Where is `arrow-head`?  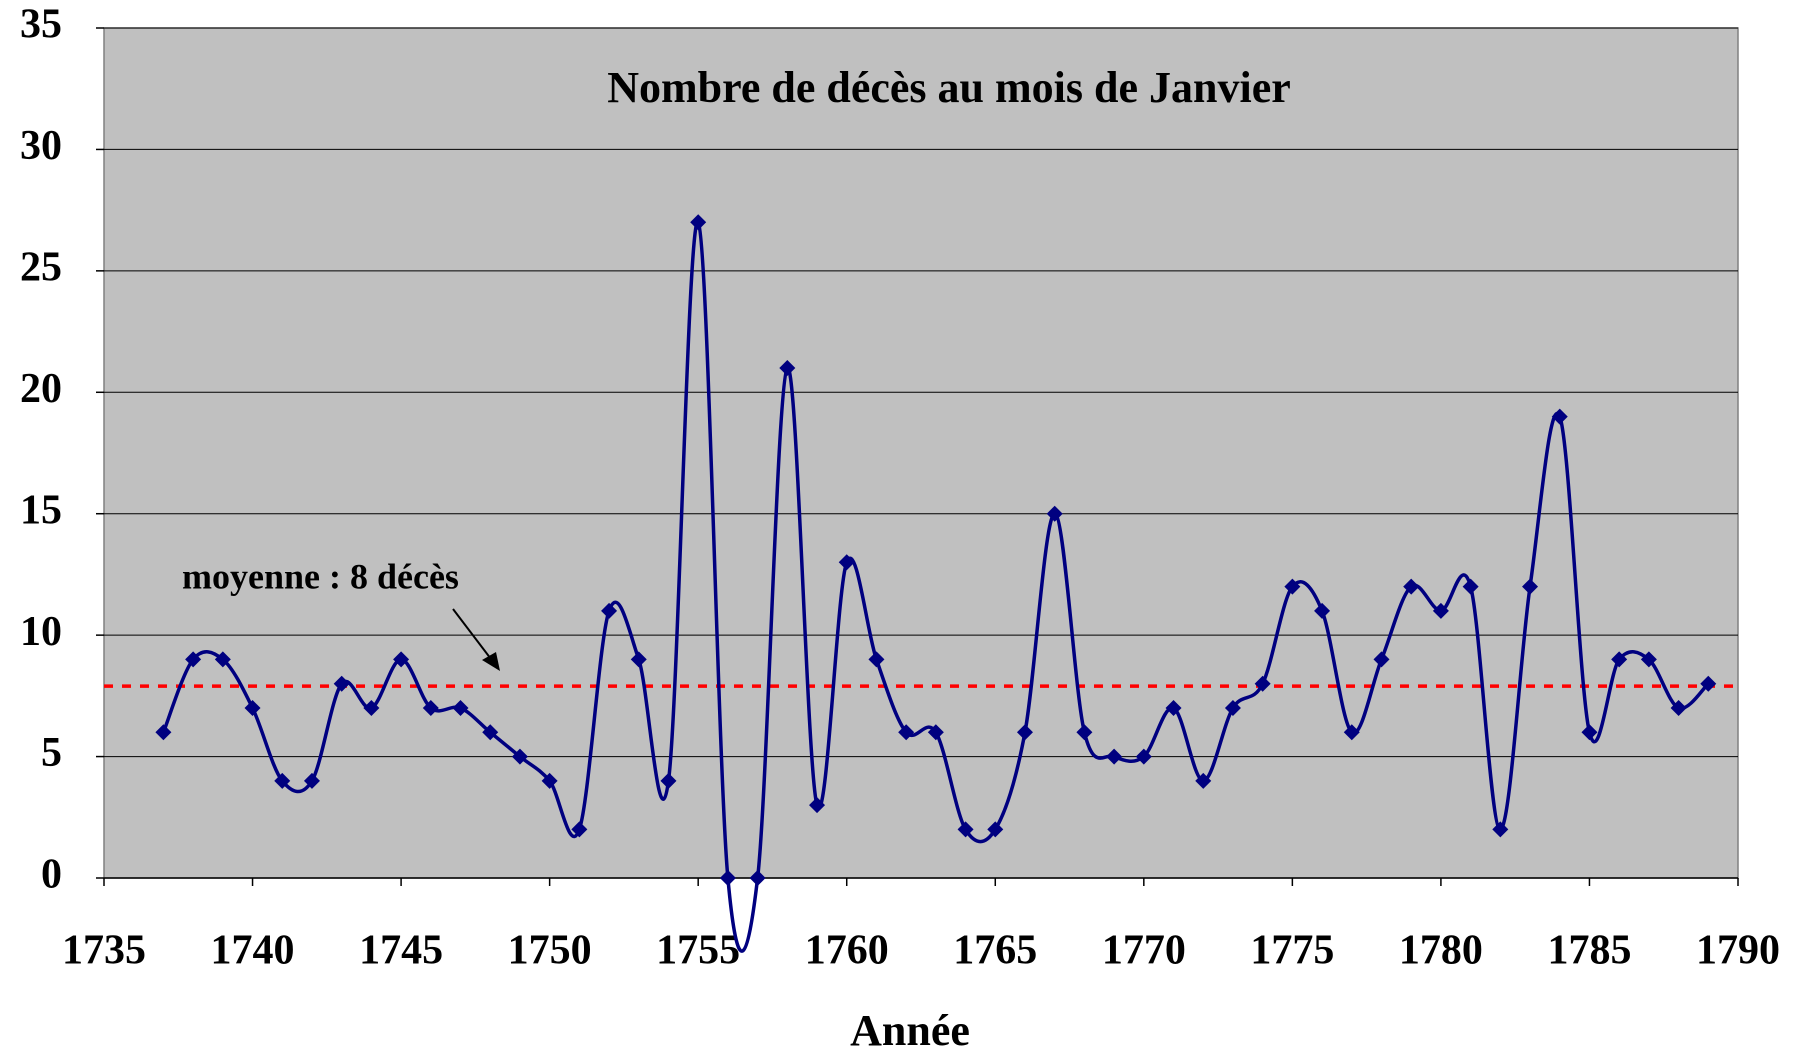
arrow-head is located at coordinates (491, 661).